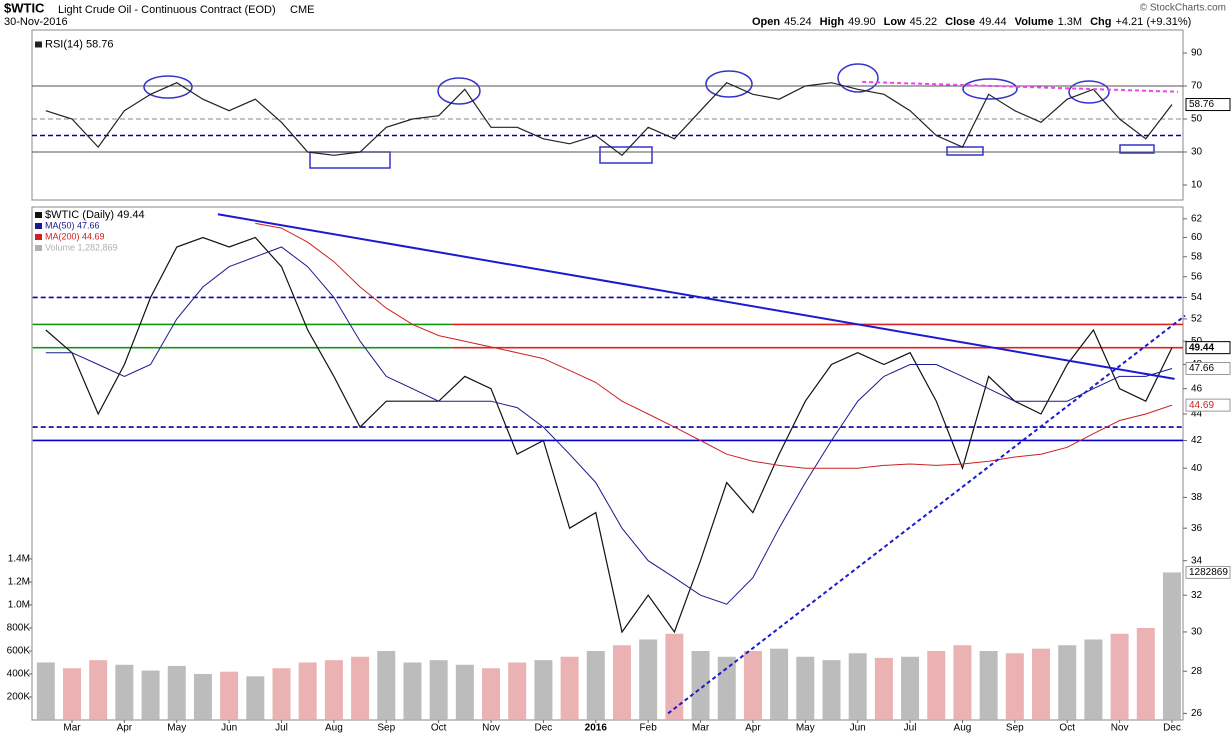  Describe the element at coordinates (79, 44) in the screenshot. I see `legend-entry: RSI(14) 58.76` at that location.